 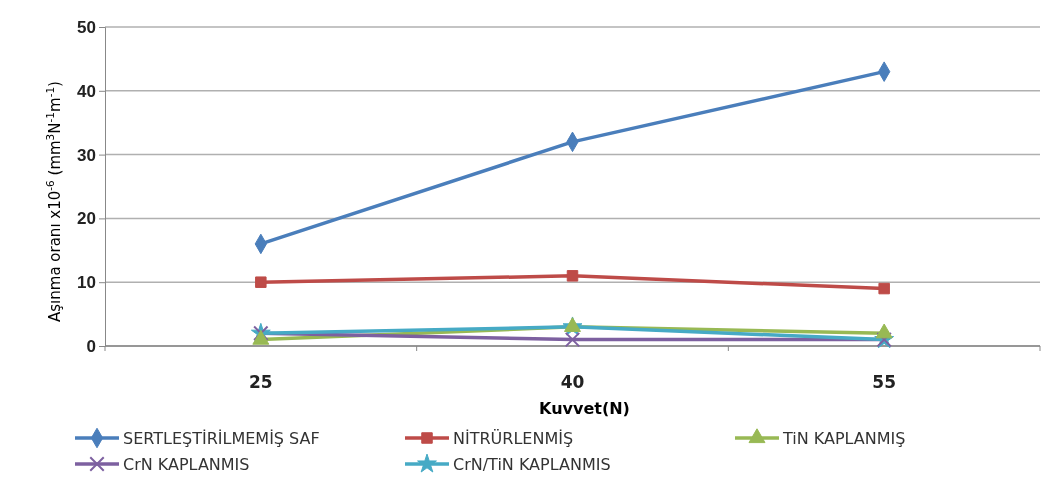 I want to click on y-tick-label: 50, so click(x=86, y=27).